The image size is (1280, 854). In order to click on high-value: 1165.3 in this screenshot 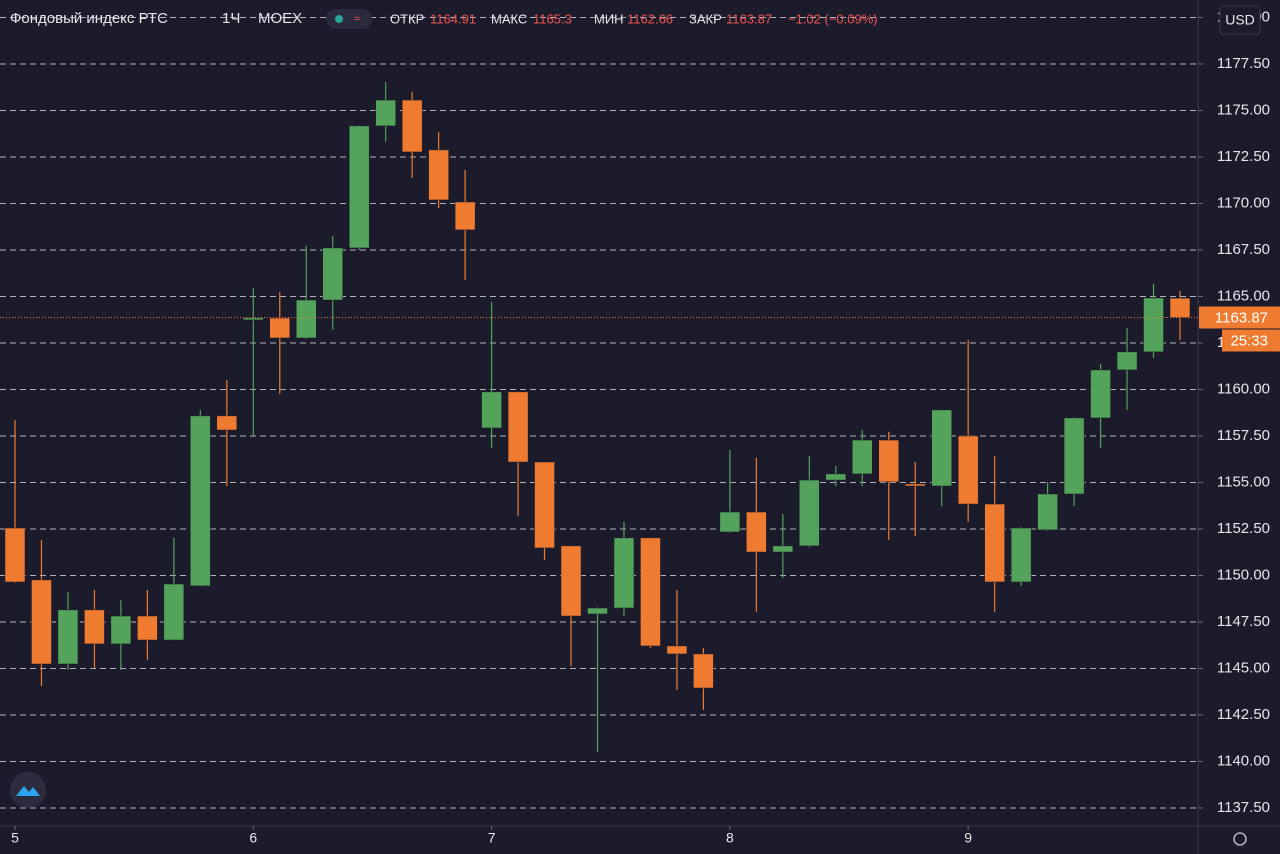, I will do `click(552, 18)`.